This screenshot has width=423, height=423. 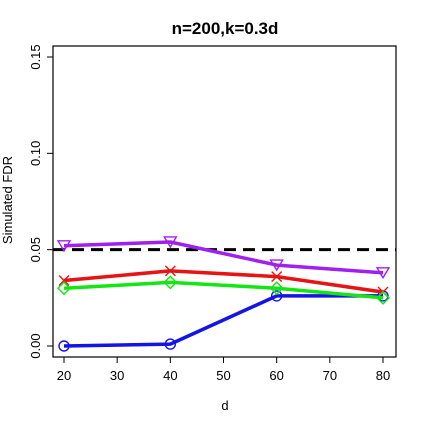 What do you see at coordinates (223, 375) in the screenshot?
I see `x-tick-label: 50` at bounding box center [223, 375].